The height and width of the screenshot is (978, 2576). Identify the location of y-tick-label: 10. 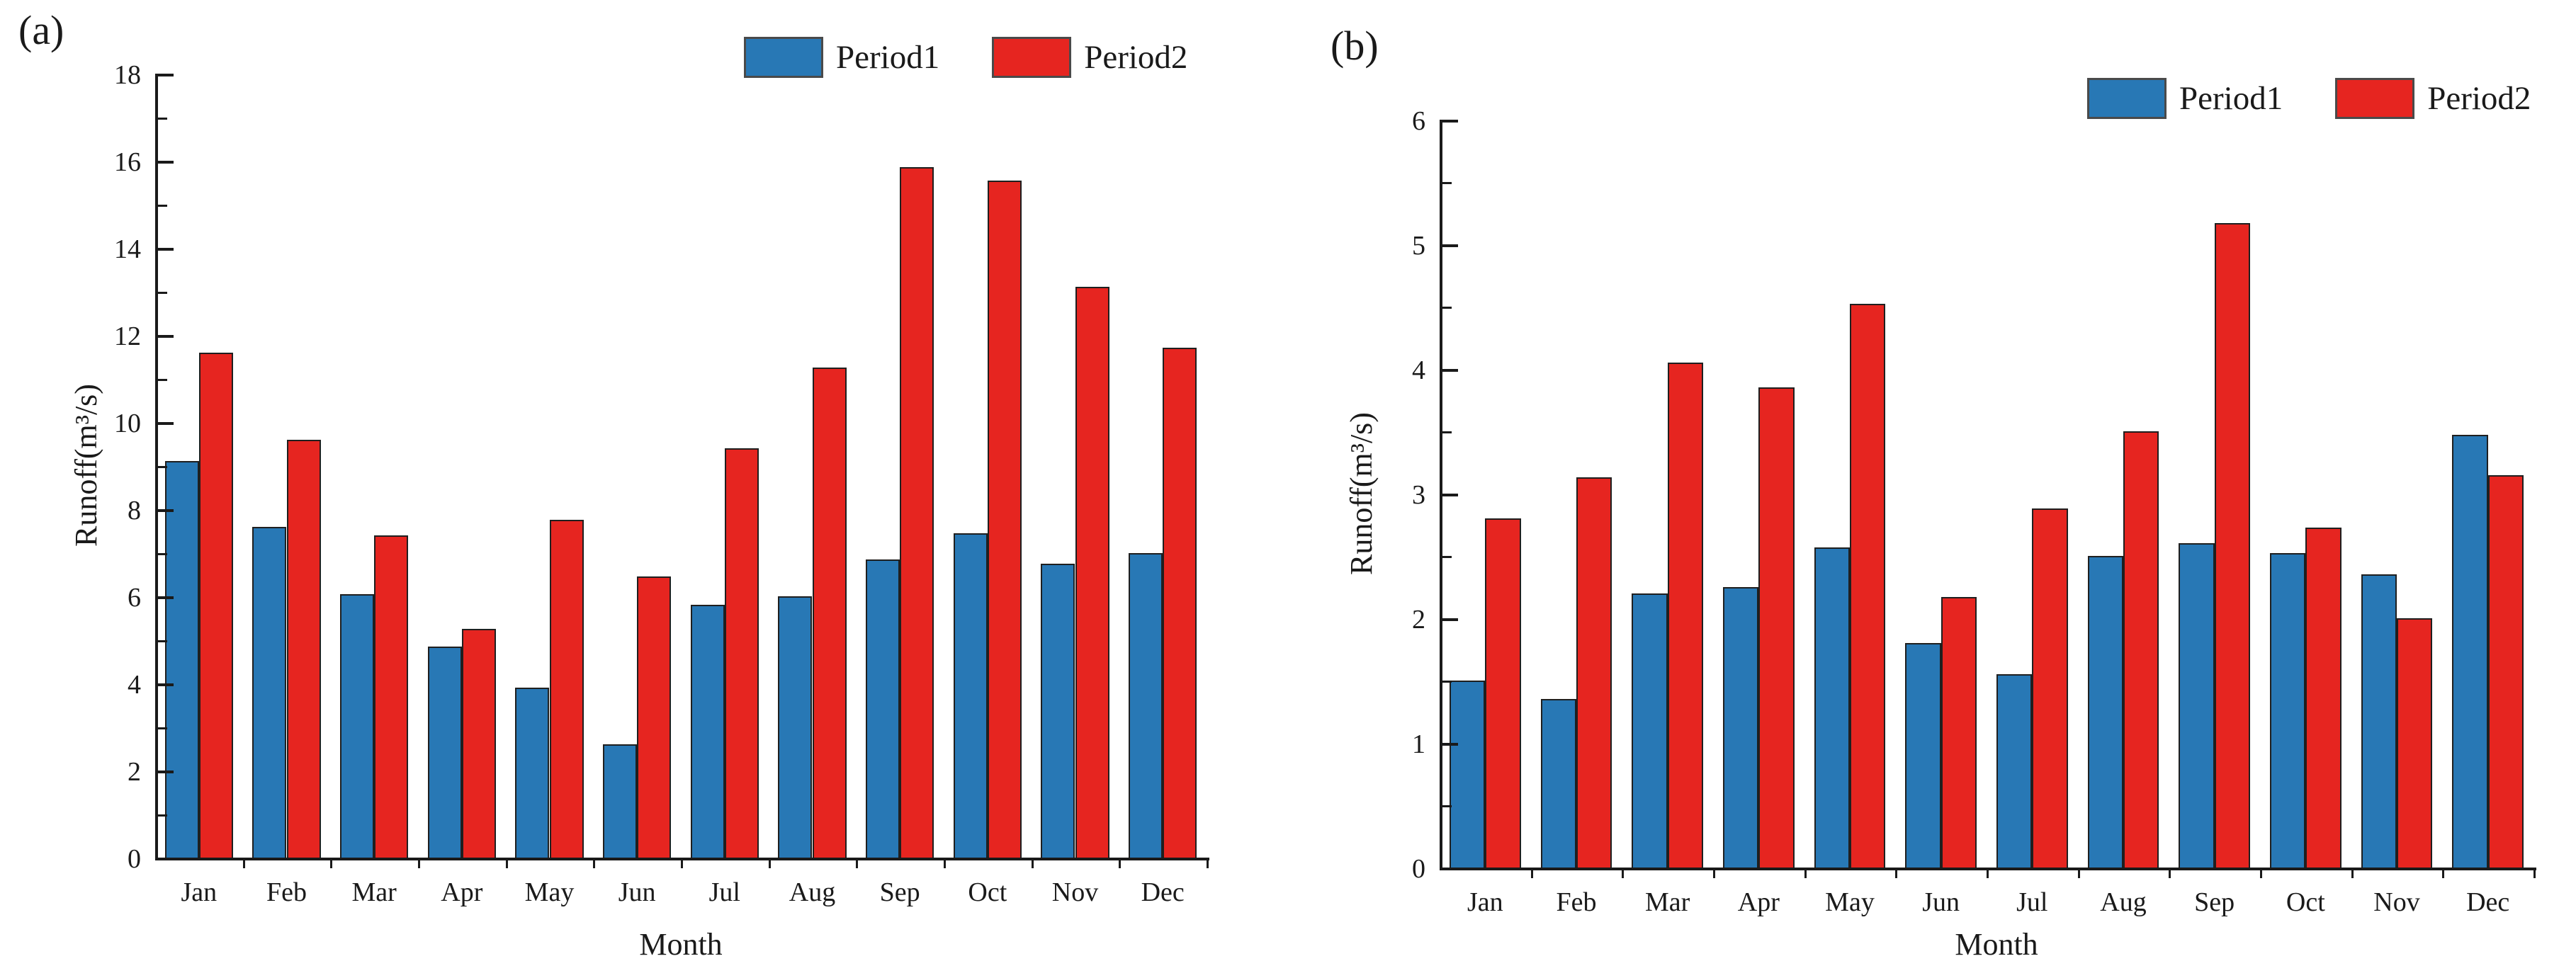
(127, 423).